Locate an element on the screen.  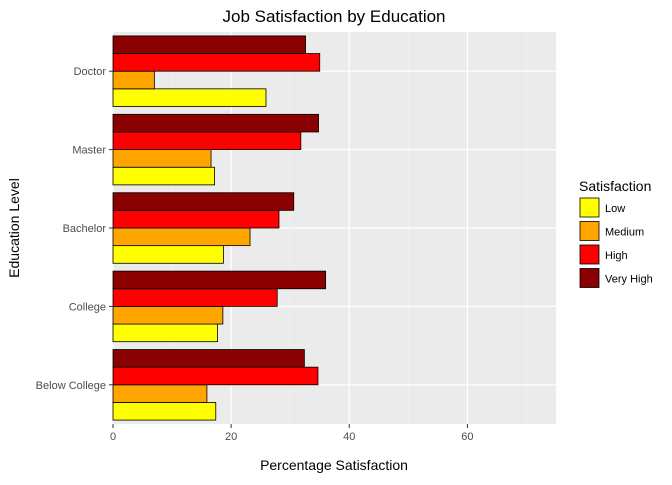
legend-label: High is located at coordinates (616, 256).